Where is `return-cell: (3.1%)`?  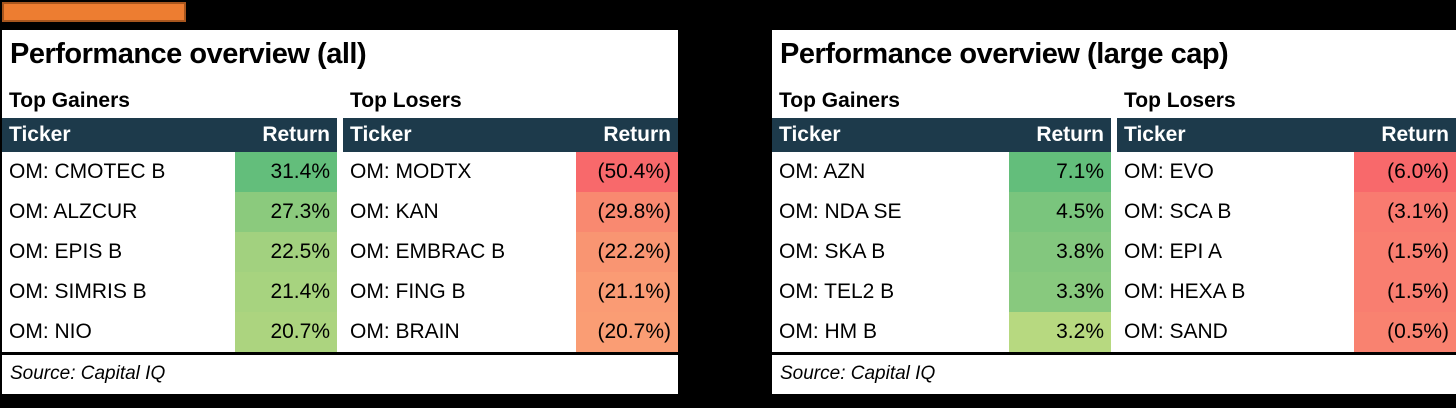
return-cell: (3.1%) is located at coordinates (1405, 212).